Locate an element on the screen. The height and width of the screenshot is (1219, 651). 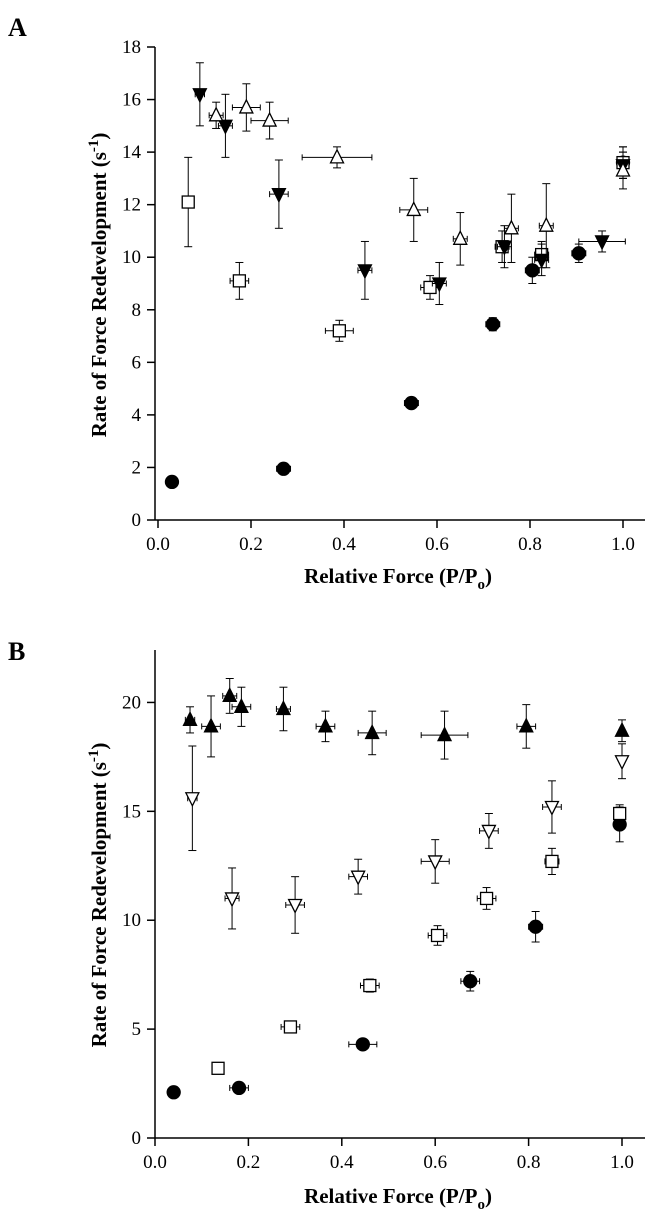
panel-b-x-axis-label: Relative Force (P/Po) is located at coordinates (398, 1198).